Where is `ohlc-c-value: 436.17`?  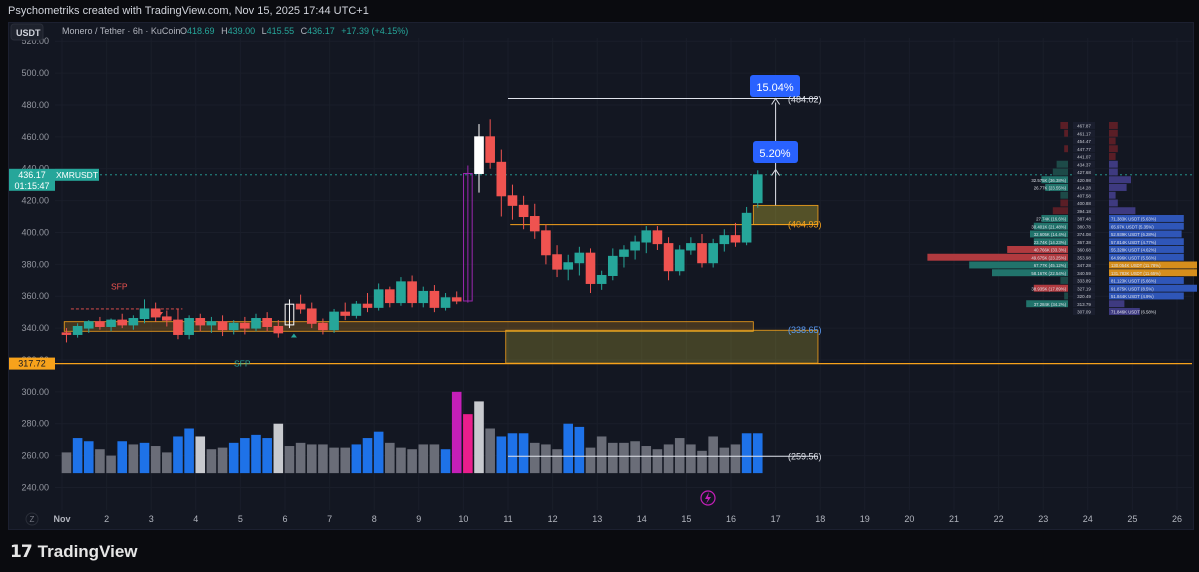
ohlc-c-value: 436.17 is located at coordinates (321, 31).